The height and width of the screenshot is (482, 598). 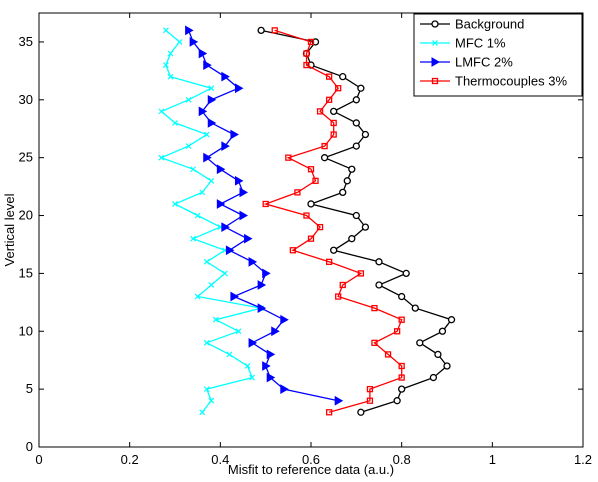 I want to click on legend-label: Thermocouples 3%, so click(x=511, y=81).